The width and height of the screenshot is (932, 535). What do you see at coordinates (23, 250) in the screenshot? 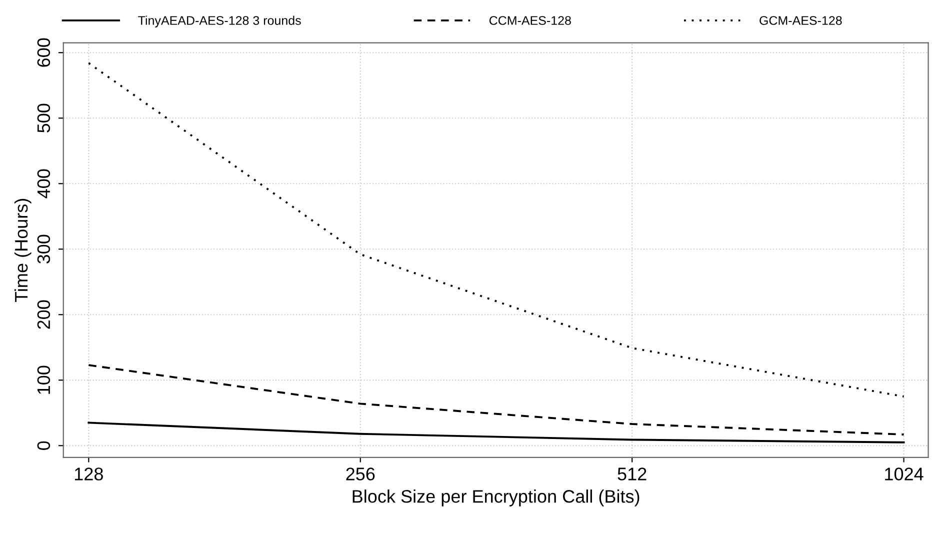
I see `y-axis-title: Time (Hours)` at bounding box center [23, 250].